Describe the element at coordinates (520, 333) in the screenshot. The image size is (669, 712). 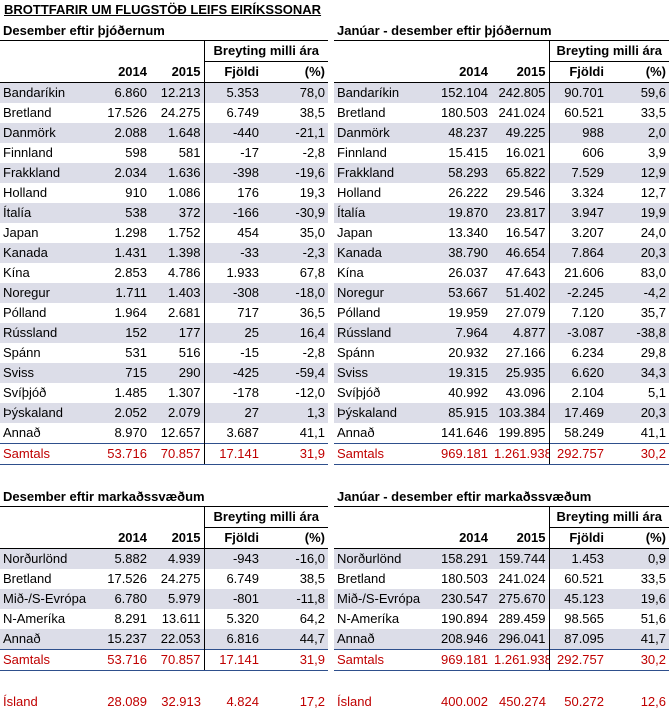
I see `value-2015: 4.877` at that location.